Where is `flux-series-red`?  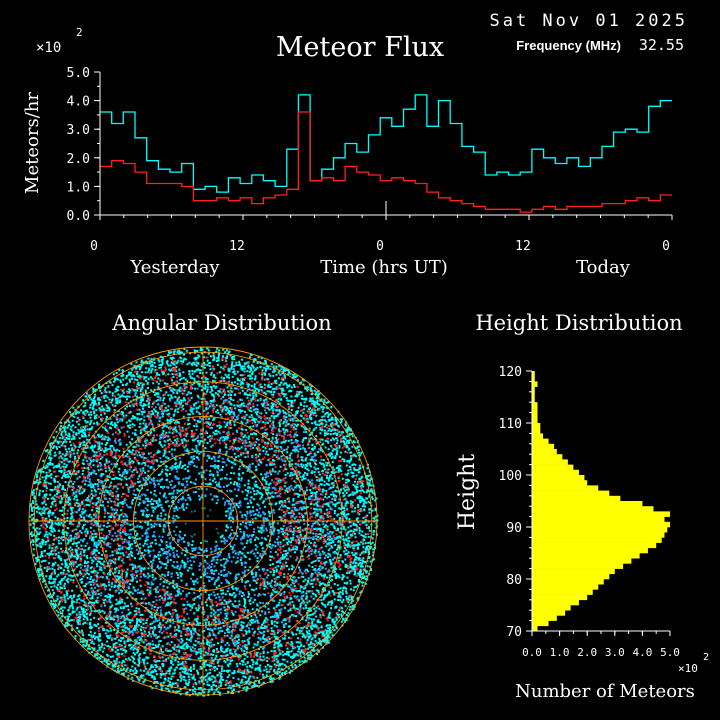 flux-series-red is located at coordinates (386, 162).